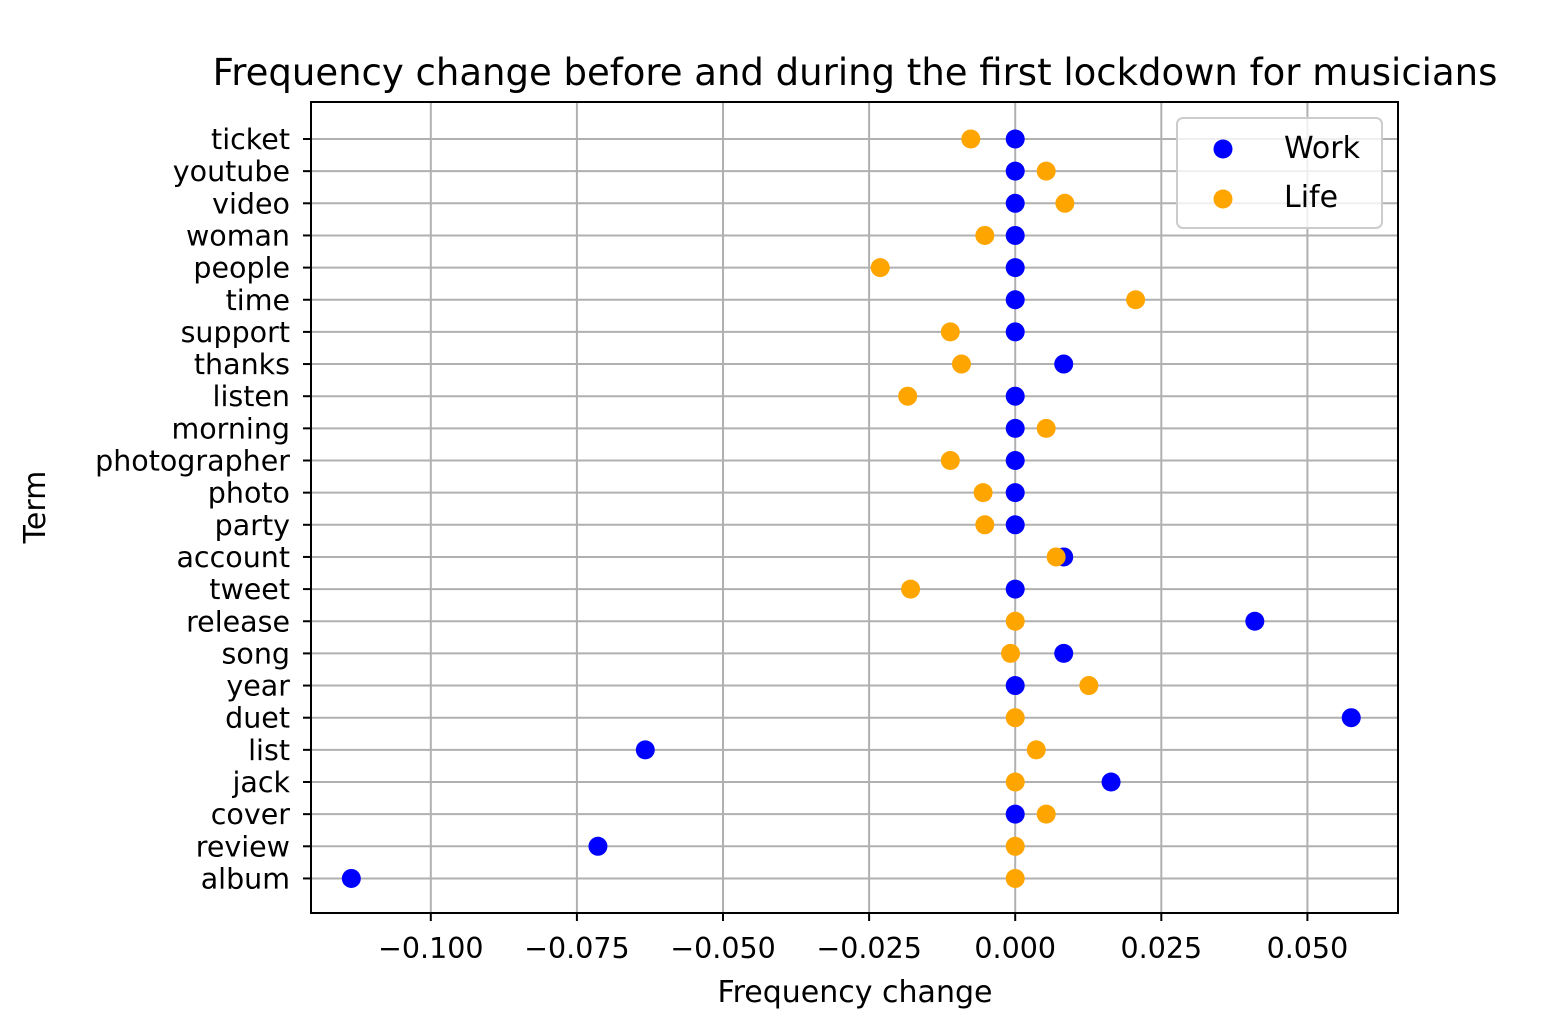 Image resolution: width=1554 pixels, height=1016 pixels. I want to click on legend: Work Life, so click(1279, 173).